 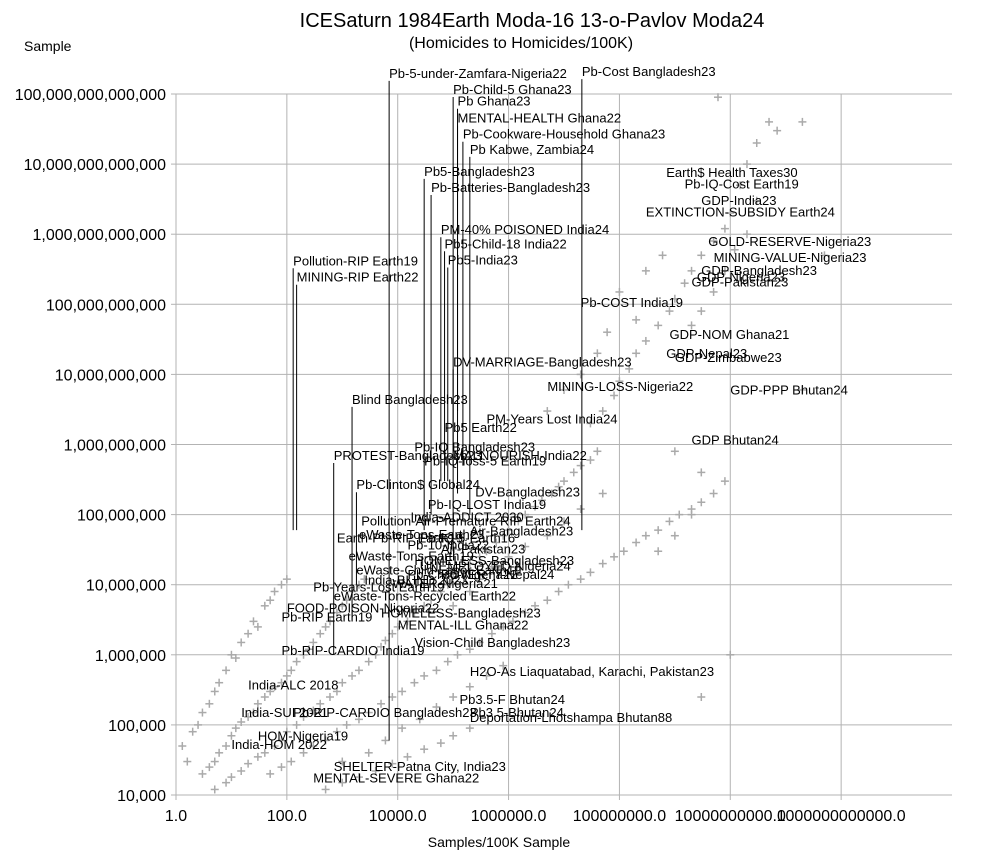 What do you see at coordinates (110, 375) in the screenshot?
I see `y-tick-label: 10,000,000,000` at bounding box center [110, 375].